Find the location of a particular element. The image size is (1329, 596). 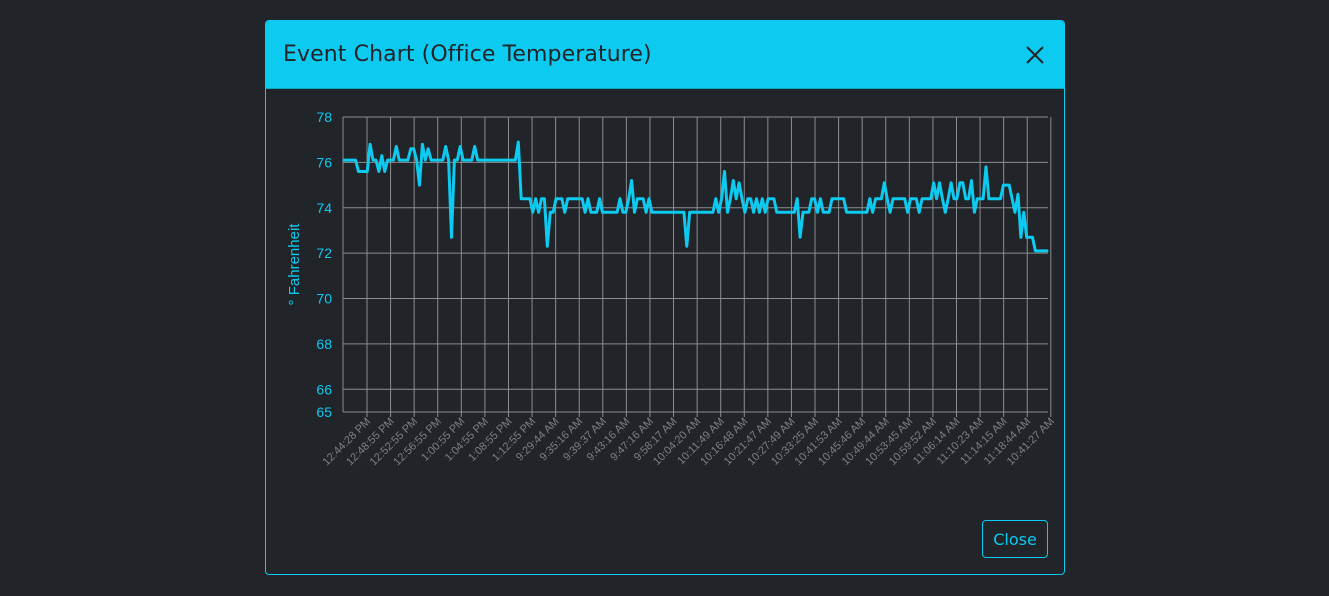

close-icon-glyph is located at coordinates (1035, 54).